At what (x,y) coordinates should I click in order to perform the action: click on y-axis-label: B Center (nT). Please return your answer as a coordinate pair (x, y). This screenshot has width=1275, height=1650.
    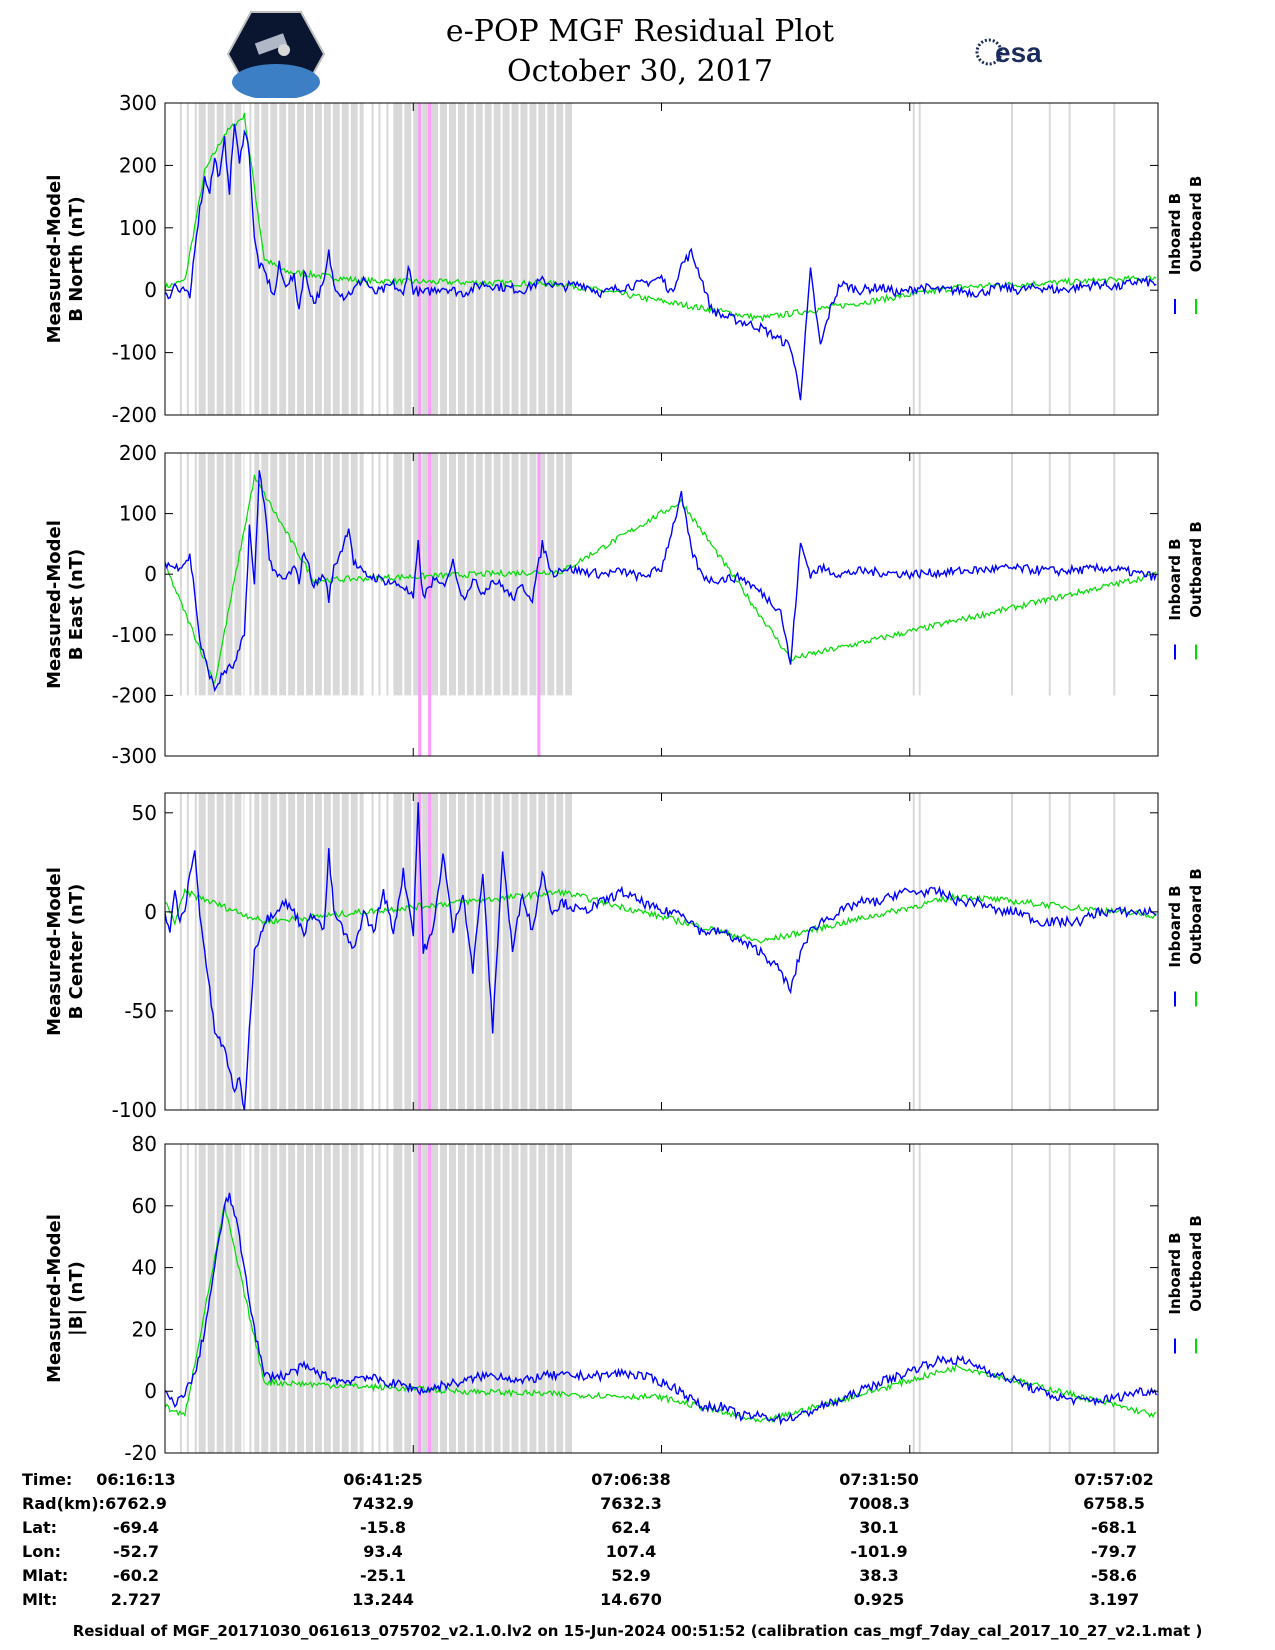
    Looking at the image, I should click on (76, 952).